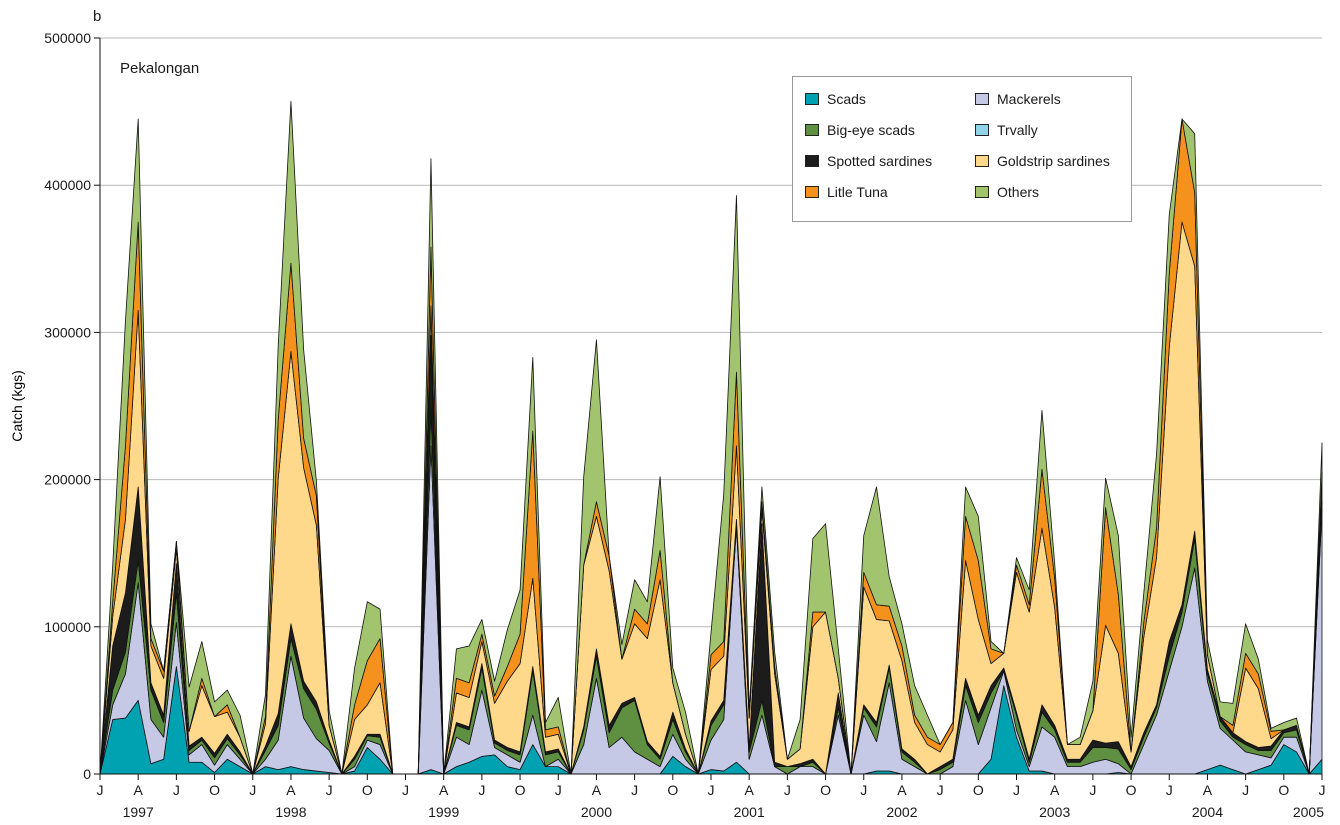 The height and width of the screenshot is (825, 1340). I want to click on x-month-label-57: O, so click(825, 790).